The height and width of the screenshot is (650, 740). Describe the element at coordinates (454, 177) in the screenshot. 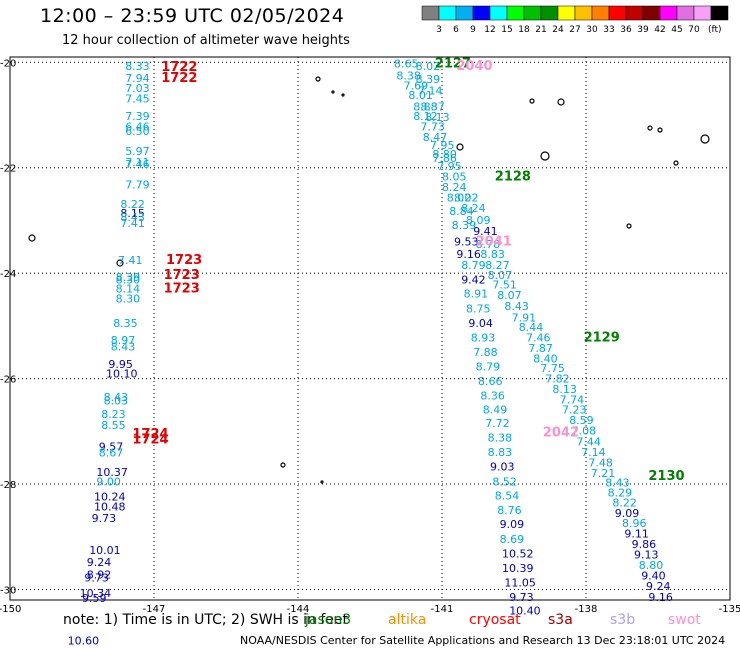

I see `wave-height-value: 8.05` at that location.